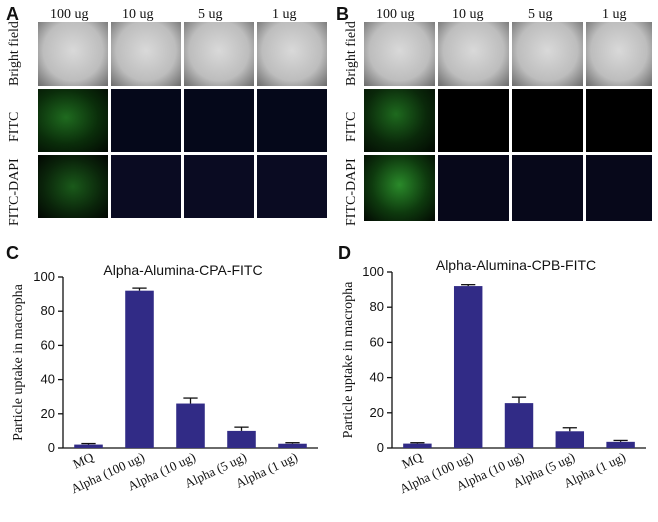 The width and height of the screenshot is (658, 522). I want to click on panel-letter-d: D, so click(344, 253).